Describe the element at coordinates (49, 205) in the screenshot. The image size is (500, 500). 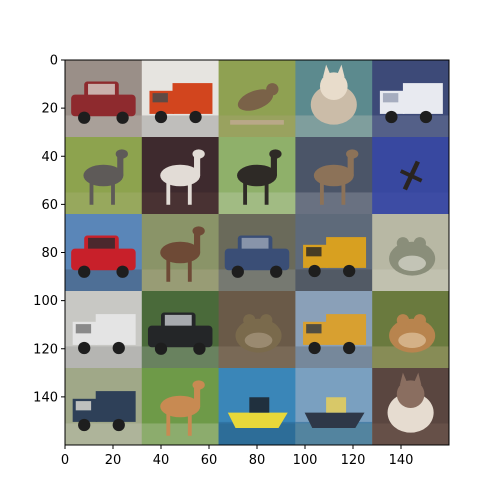
I see `y-tick-label: 60` at that location.